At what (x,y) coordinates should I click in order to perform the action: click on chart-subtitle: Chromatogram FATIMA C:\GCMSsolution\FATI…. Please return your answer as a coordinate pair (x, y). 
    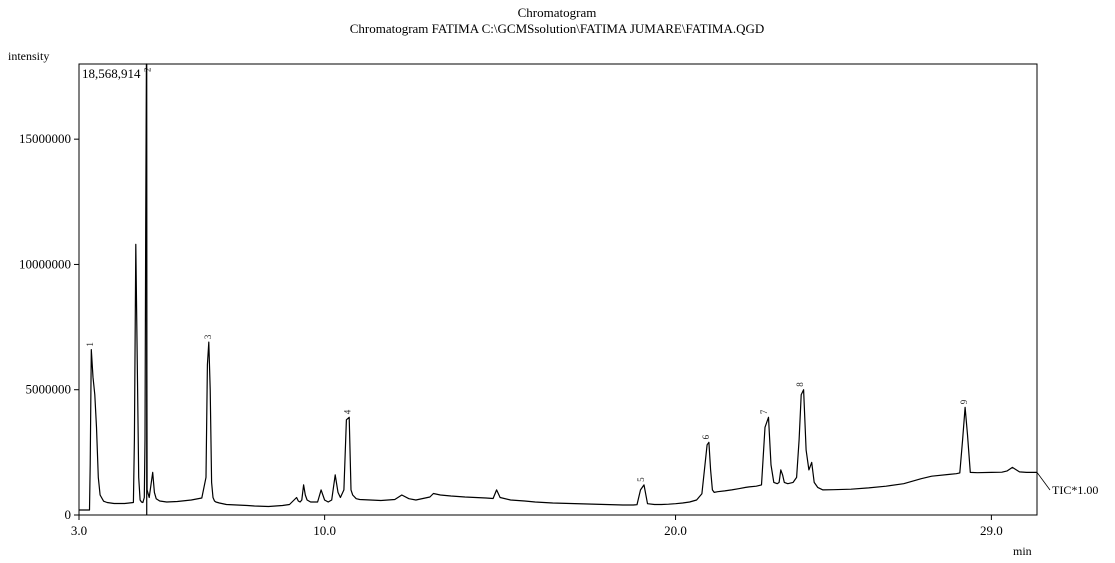
    Looking at the image, I should click on (557, 28).